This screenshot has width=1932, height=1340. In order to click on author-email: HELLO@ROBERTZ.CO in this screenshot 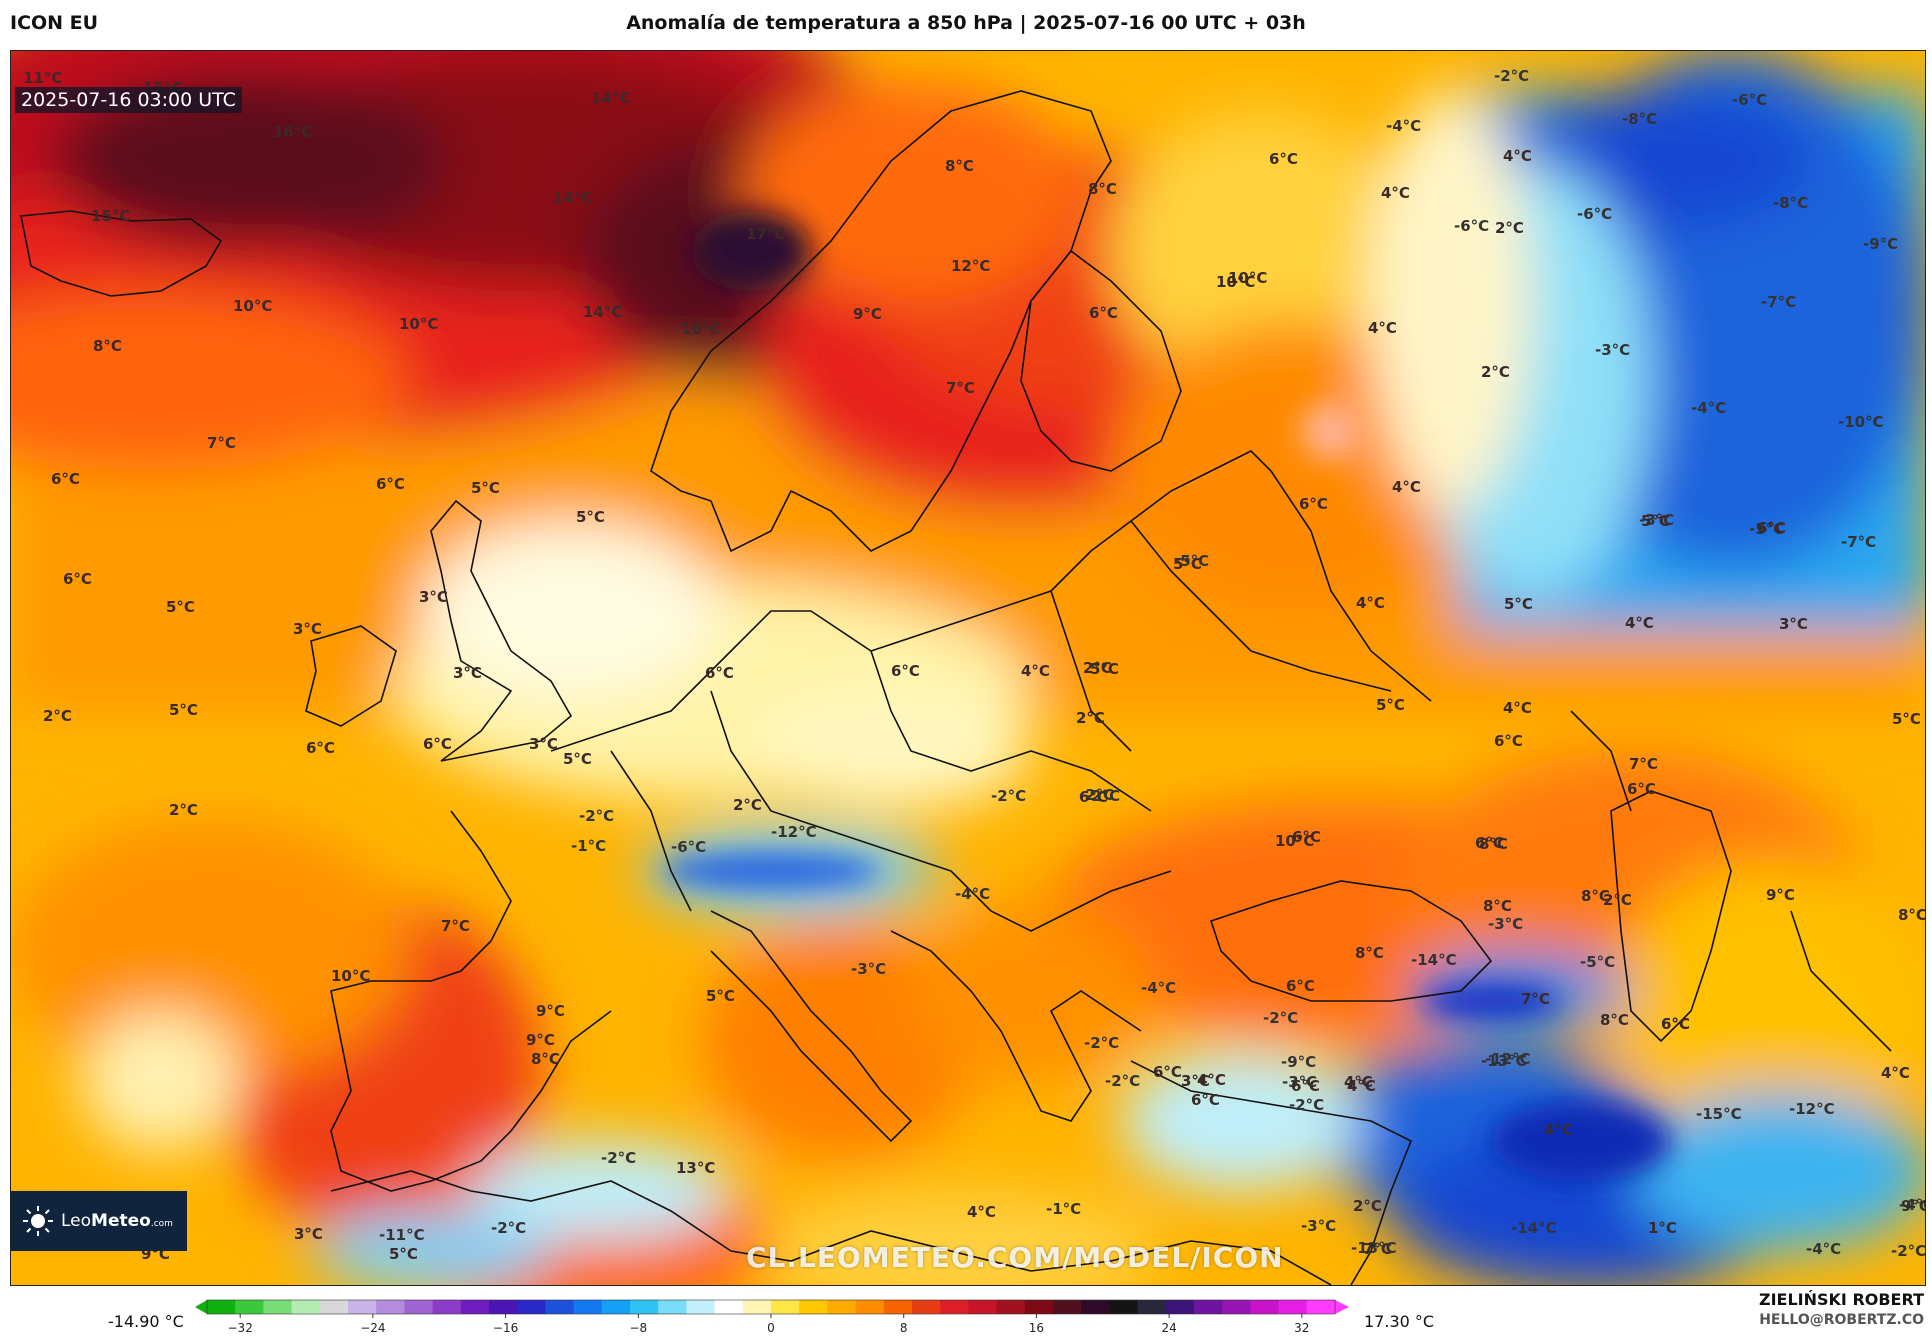, I will do `click(1841, 1320)`.